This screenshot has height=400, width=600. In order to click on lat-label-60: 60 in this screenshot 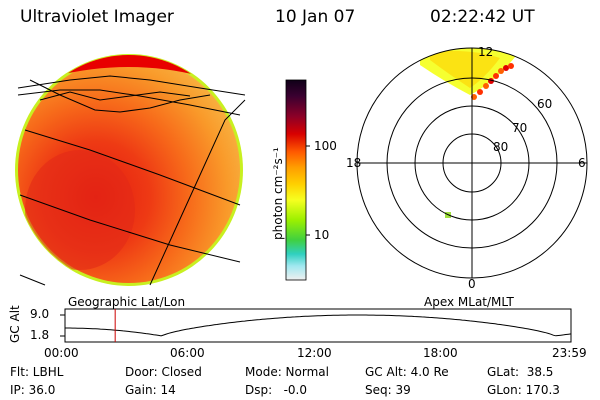, I will do `click(545, 104)`.